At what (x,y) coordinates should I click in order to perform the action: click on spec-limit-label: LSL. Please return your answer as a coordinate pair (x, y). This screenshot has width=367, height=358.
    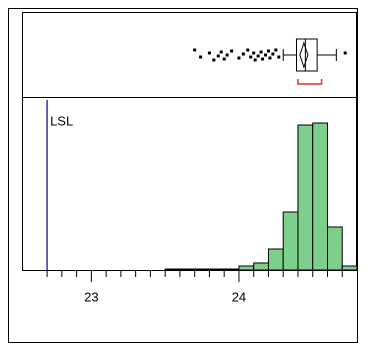
    Looking at the image, I should click on (61, 120).